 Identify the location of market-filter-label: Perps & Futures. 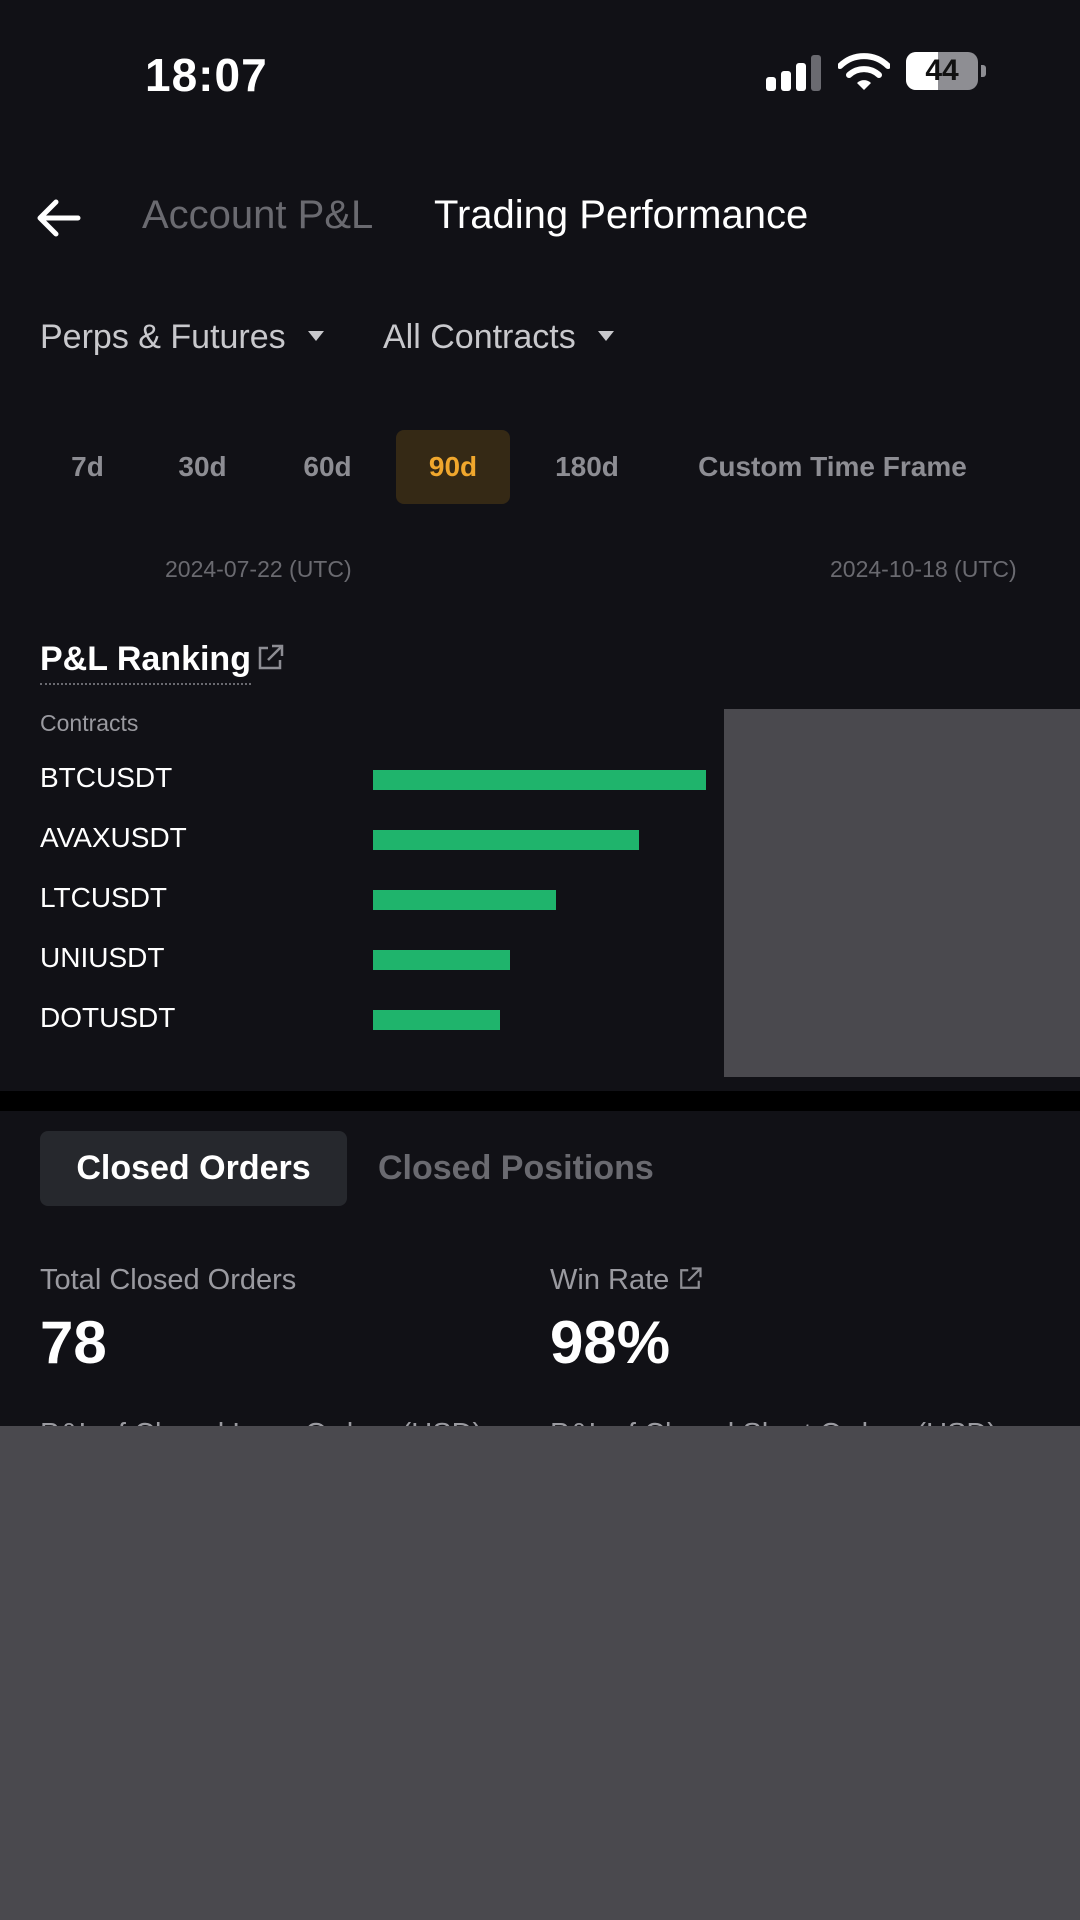
(163, 337).